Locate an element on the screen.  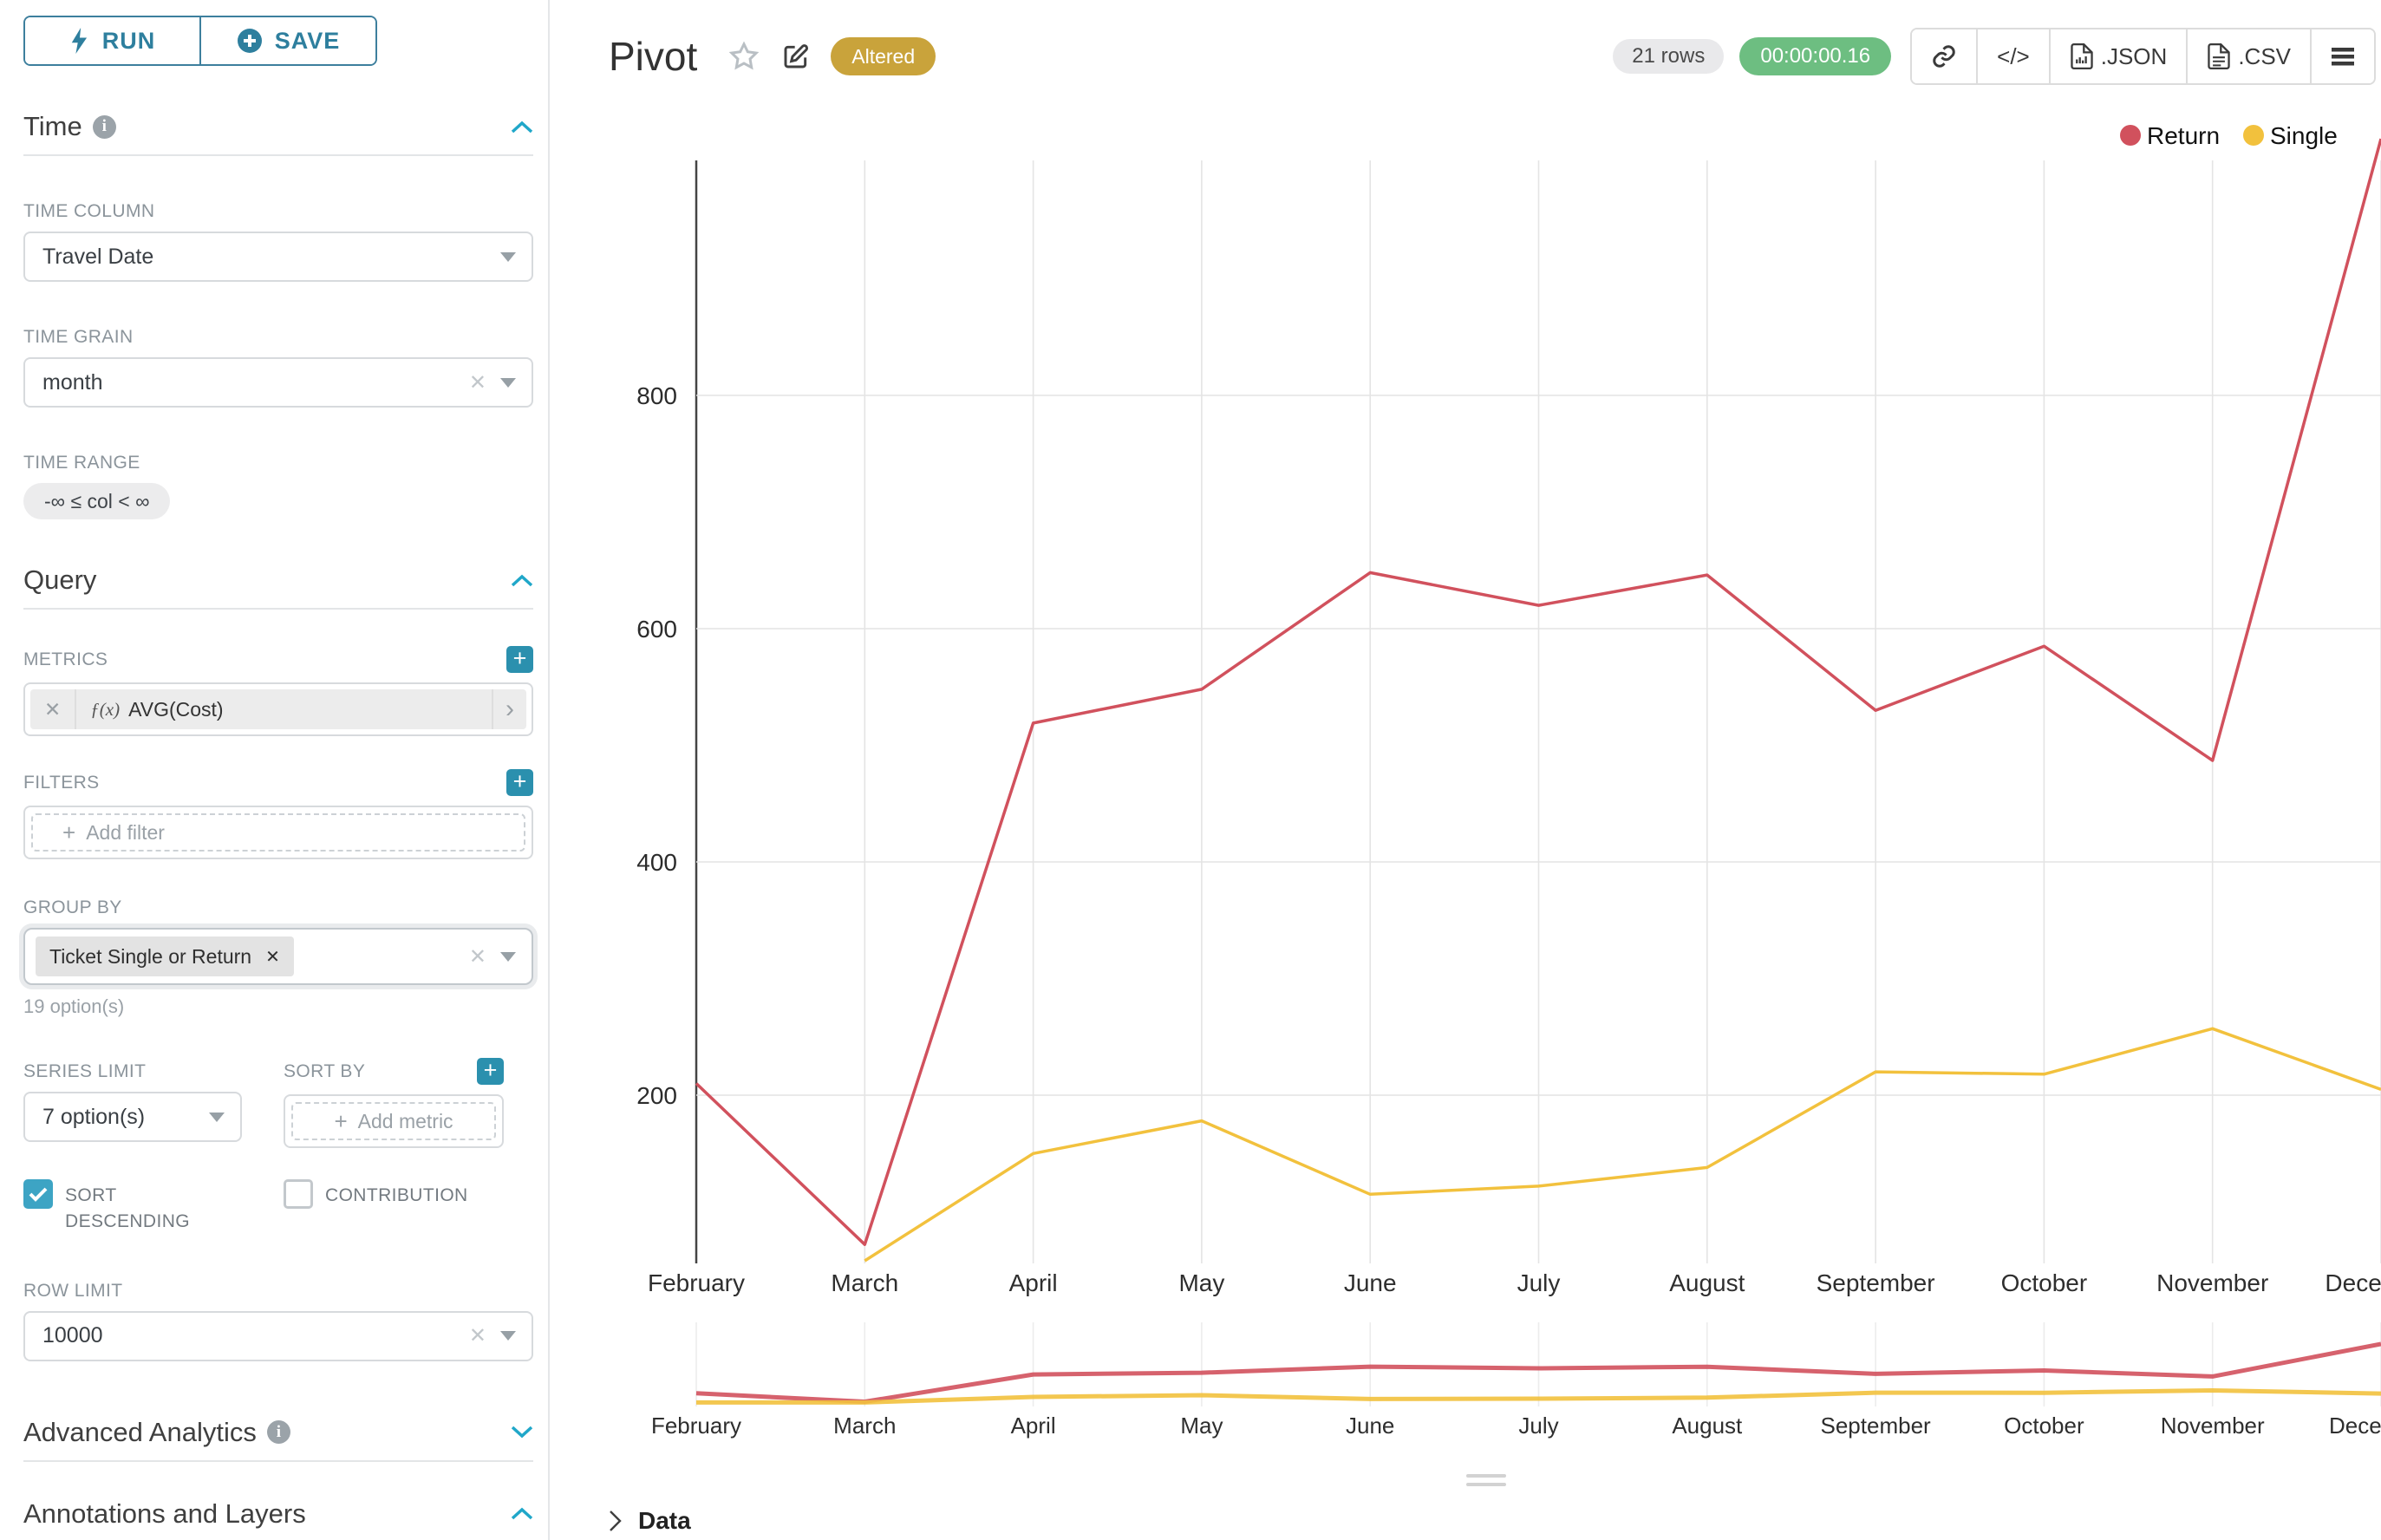
star-icon is located at coordinates (744, 56).